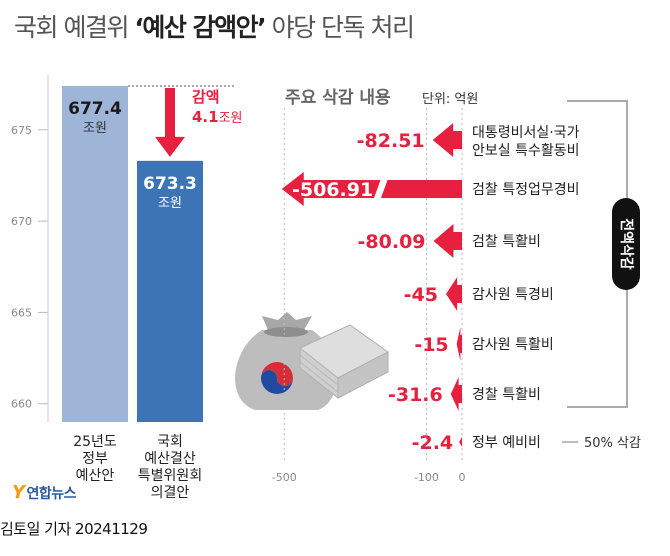  What do you see at coordinates (286, 332) in the screenshot?
I see `money-bag-tie` at bounding box center [286, 332].